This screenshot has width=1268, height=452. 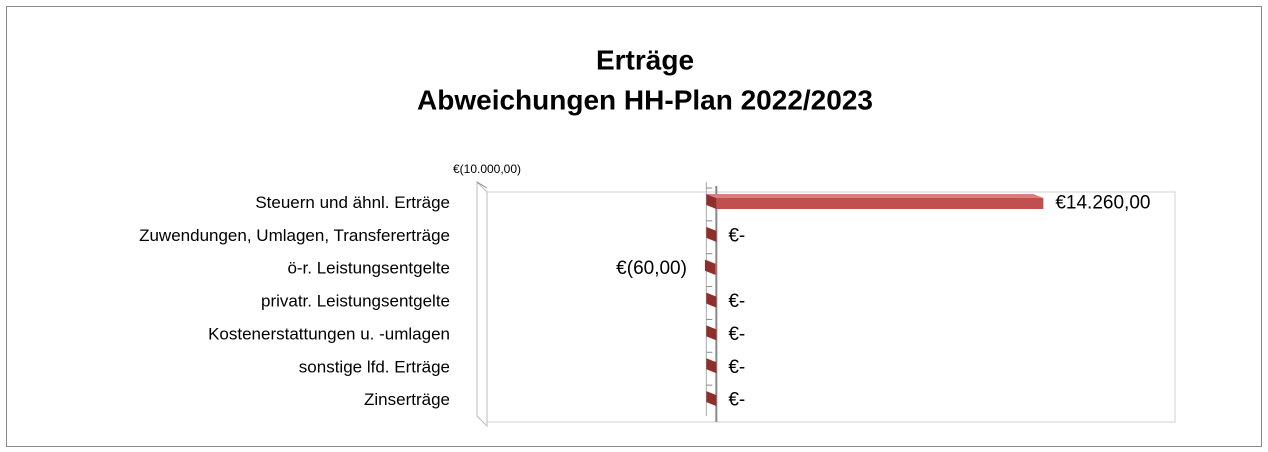 What do you see at coordinates (482, 304) in the screenshot?
I see `side-wall` at bounding box center [482, 304].